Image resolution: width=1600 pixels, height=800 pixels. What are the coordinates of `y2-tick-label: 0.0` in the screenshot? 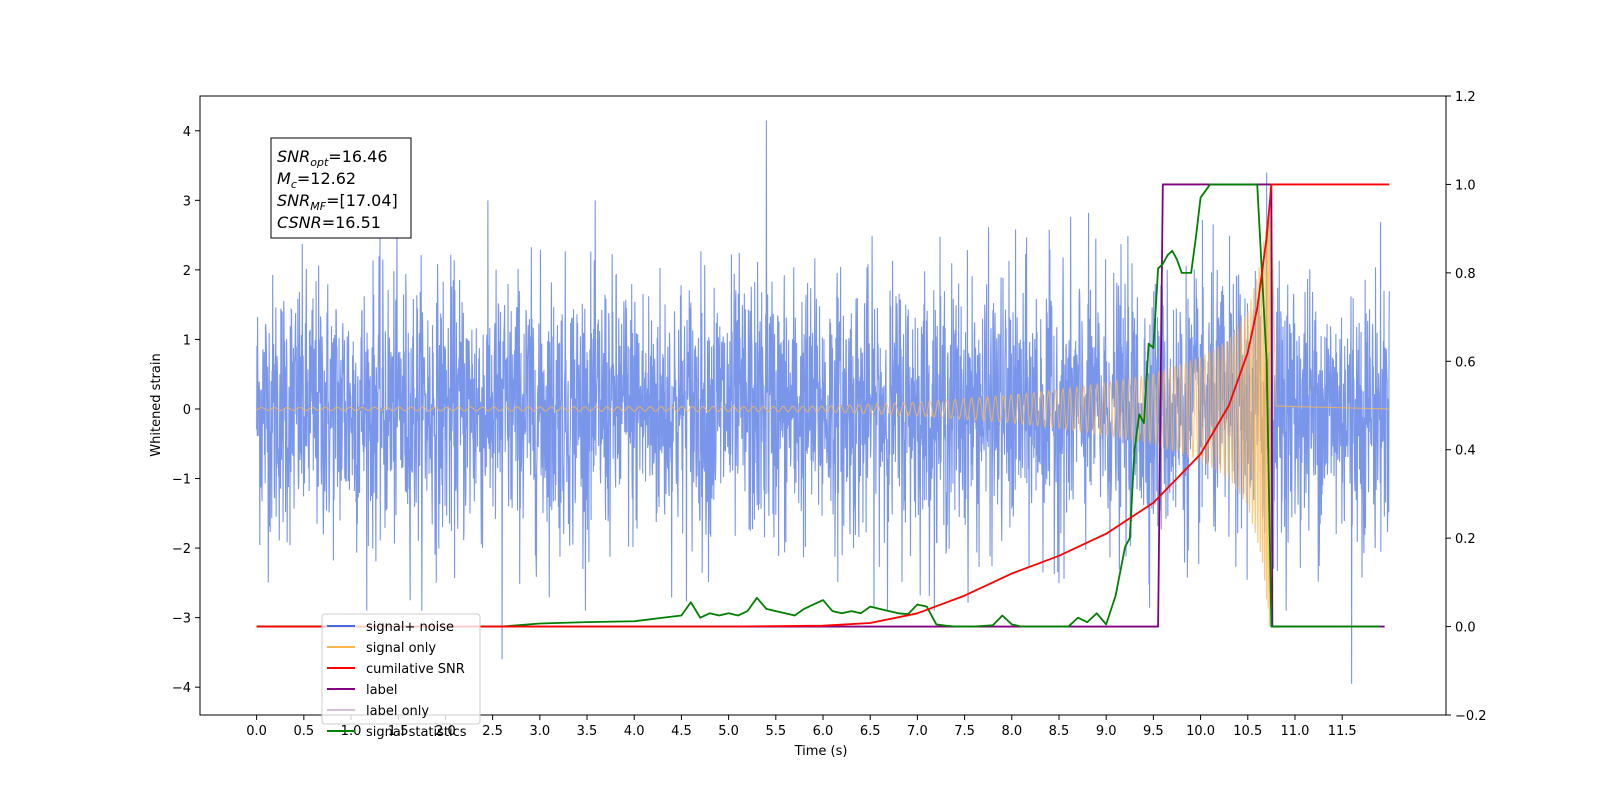 It's located at (1465, 628).